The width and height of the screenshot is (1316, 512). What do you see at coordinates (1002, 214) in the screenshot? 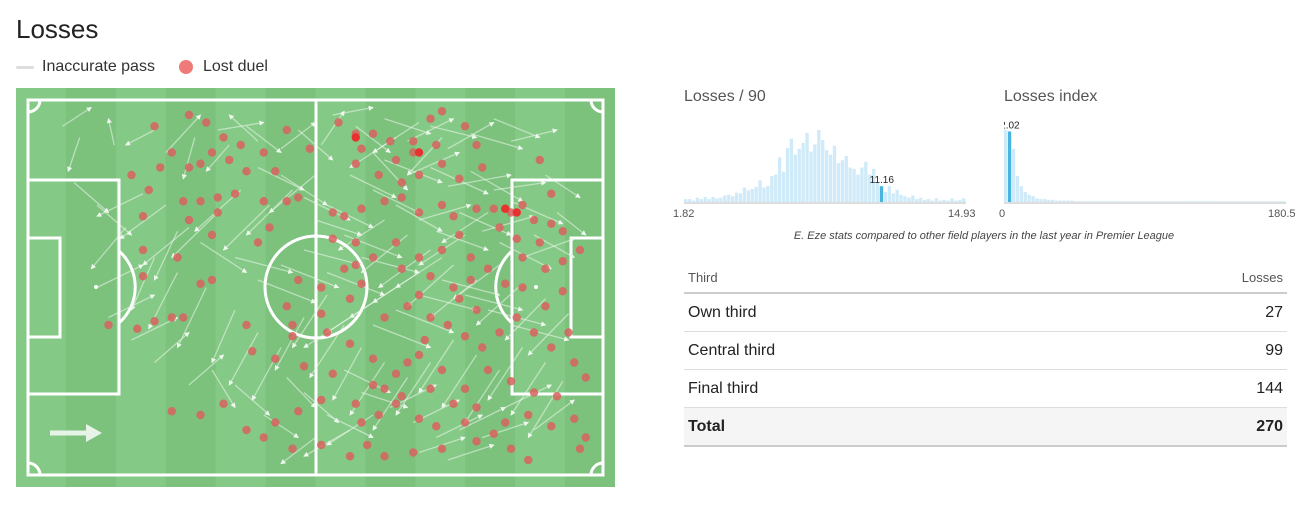
I see `hist-min-losses-index: 0` at bounding box center [1002, 214].